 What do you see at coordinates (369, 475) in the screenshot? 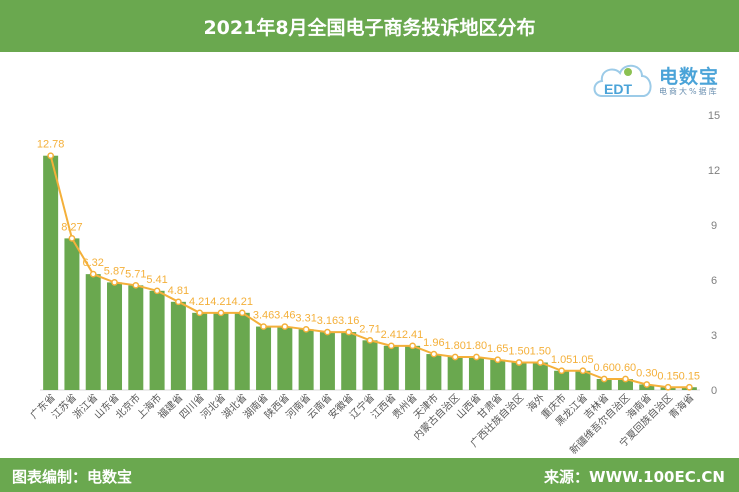
I see `chart-footer: 图表编制：电数宝 来源：WWW.100EC.CN` at bounding box center [369, 475].